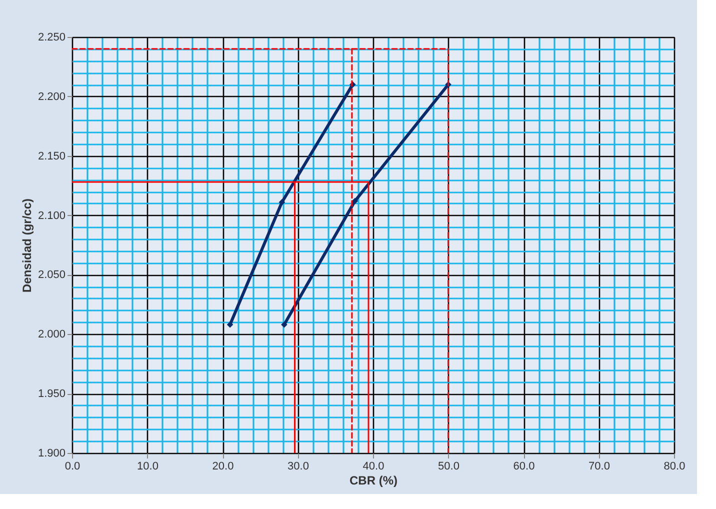  What do you see at coordinates (52, 156) in the screenshot?
I see `y-tick-label: 2.150` at bounding box center [52, 156].